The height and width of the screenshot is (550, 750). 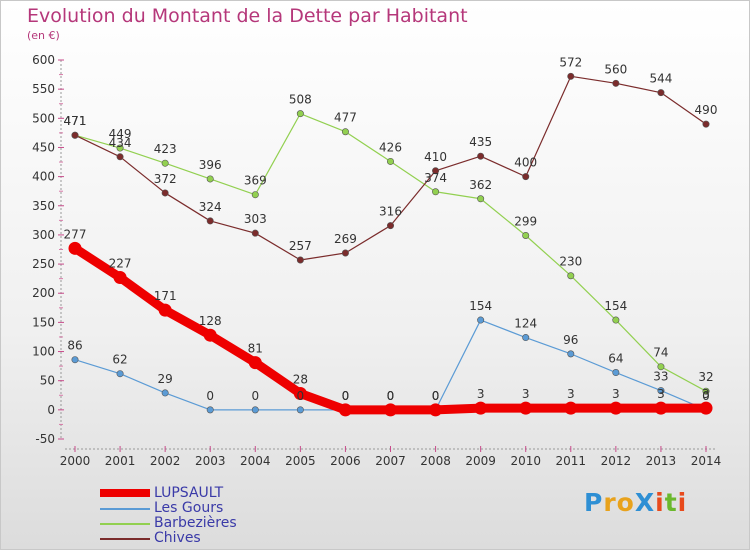 I want to click on logo-letter: P, so click(x=594, y=502).